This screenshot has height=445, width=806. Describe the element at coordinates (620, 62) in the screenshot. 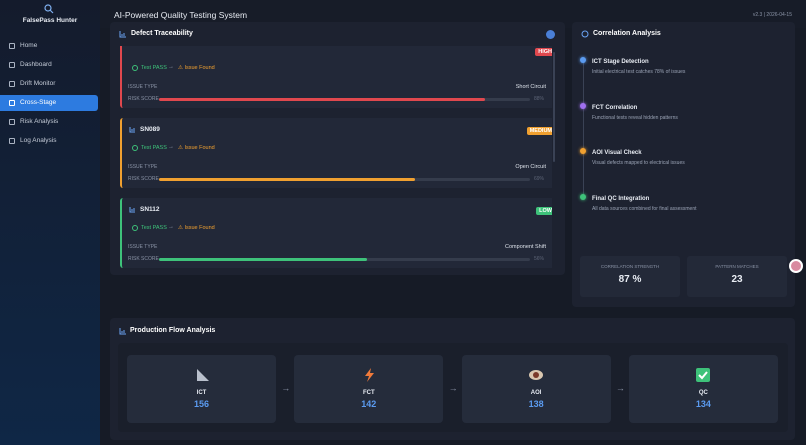

I see `item-title: ICT Stage Detection` at that location.